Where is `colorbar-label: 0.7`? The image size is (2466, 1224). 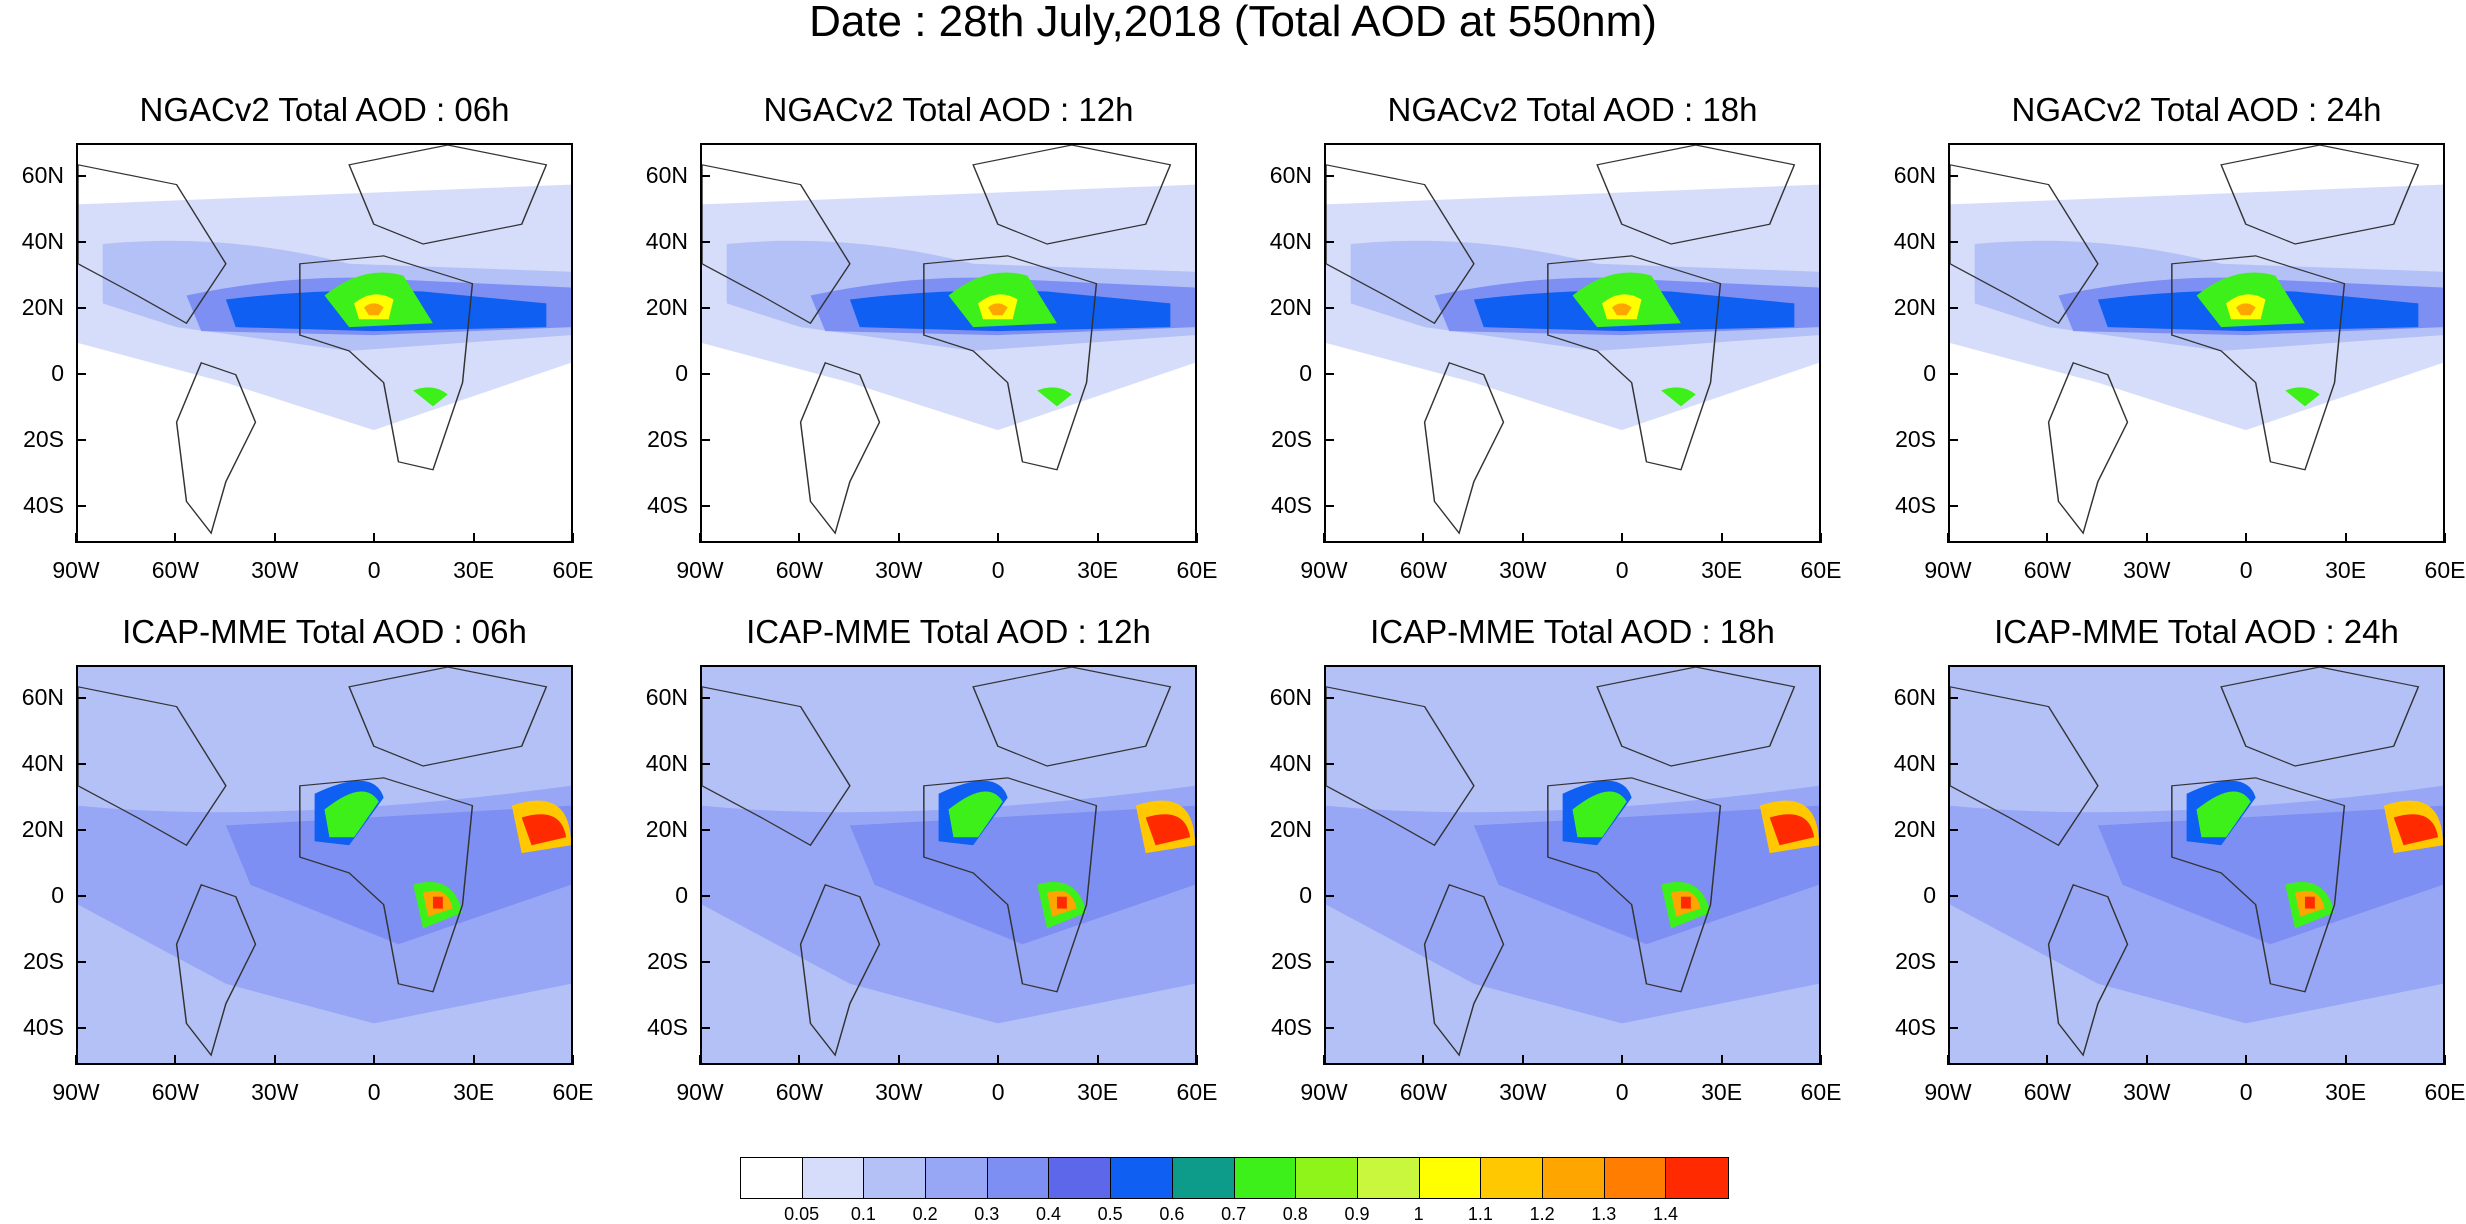 colorbar-label: 0.7 is located at coordinates (1234, 1214).